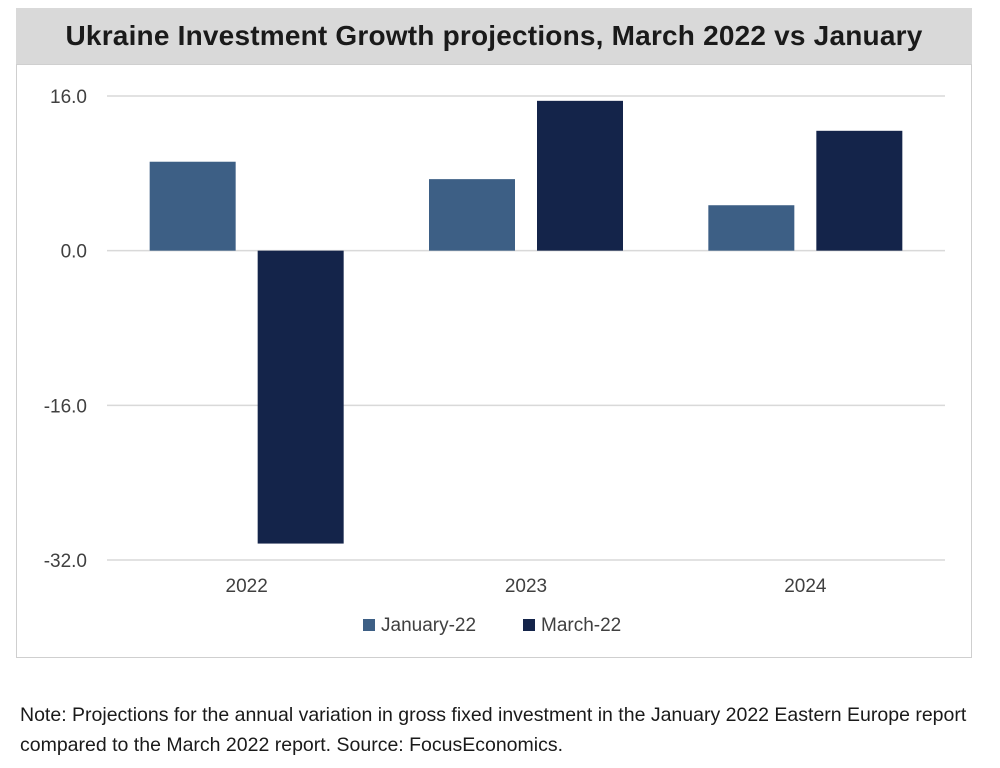  What do you see at coordinates (526, 586) in the screenshot?
I see `x-tick-label: 2023` at bounding box center [526, 586].